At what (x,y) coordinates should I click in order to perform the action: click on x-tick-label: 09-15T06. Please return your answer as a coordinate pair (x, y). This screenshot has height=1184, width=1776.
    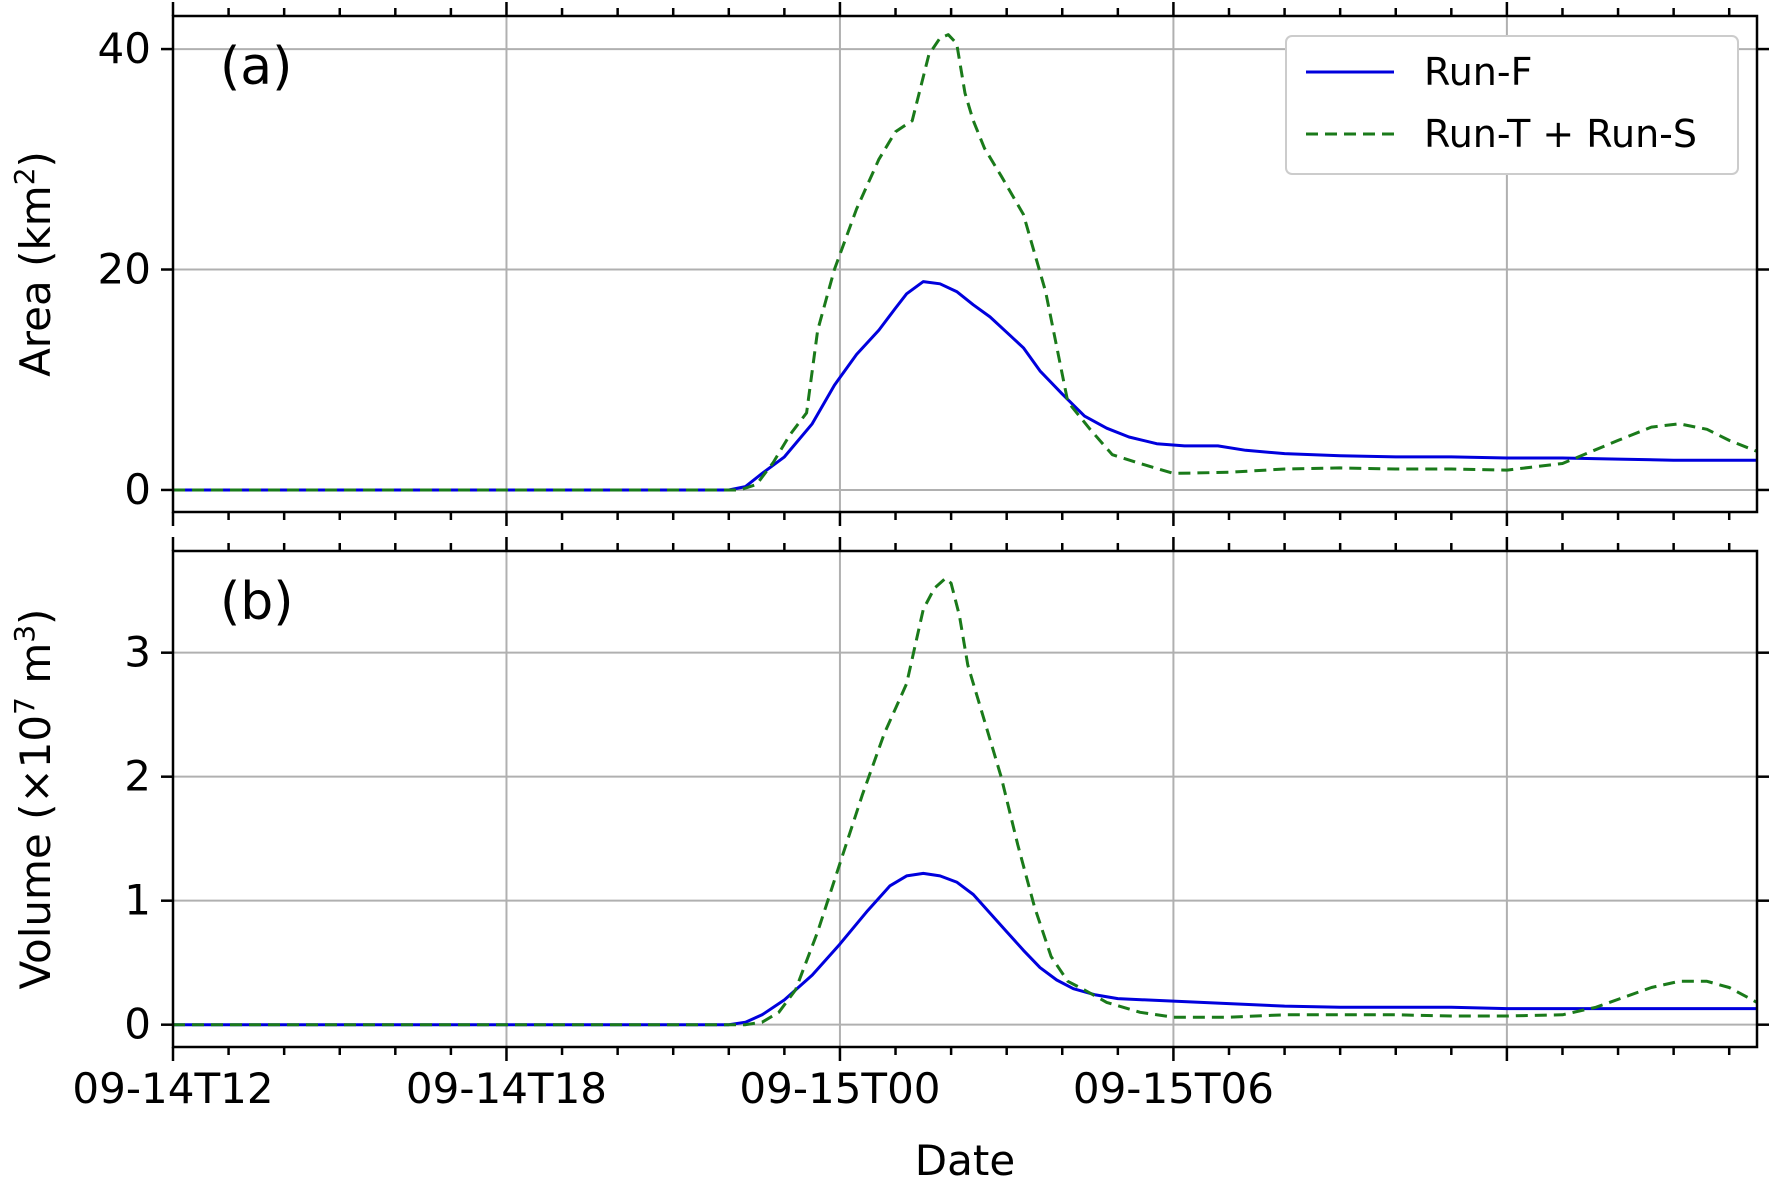
    Looking at the image, I should click on (1173, 1088).